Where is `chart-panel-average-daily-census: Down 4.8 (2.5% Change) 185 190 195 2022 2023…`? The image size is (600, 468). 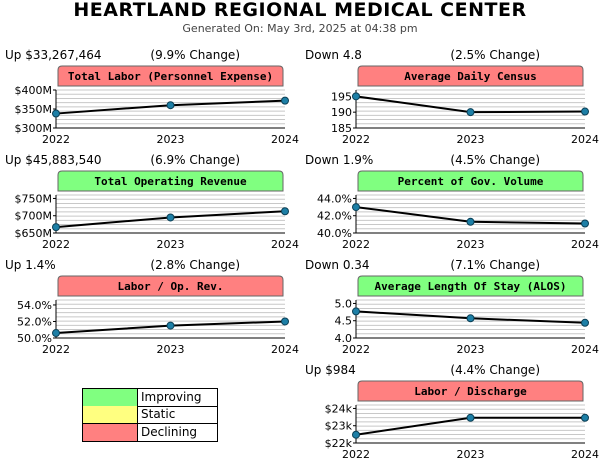 chart-panel-average-daily-census: Down 4.8 (2.5% Change) 185 190 195 2022 2023… is located at coordinates (449, 100).